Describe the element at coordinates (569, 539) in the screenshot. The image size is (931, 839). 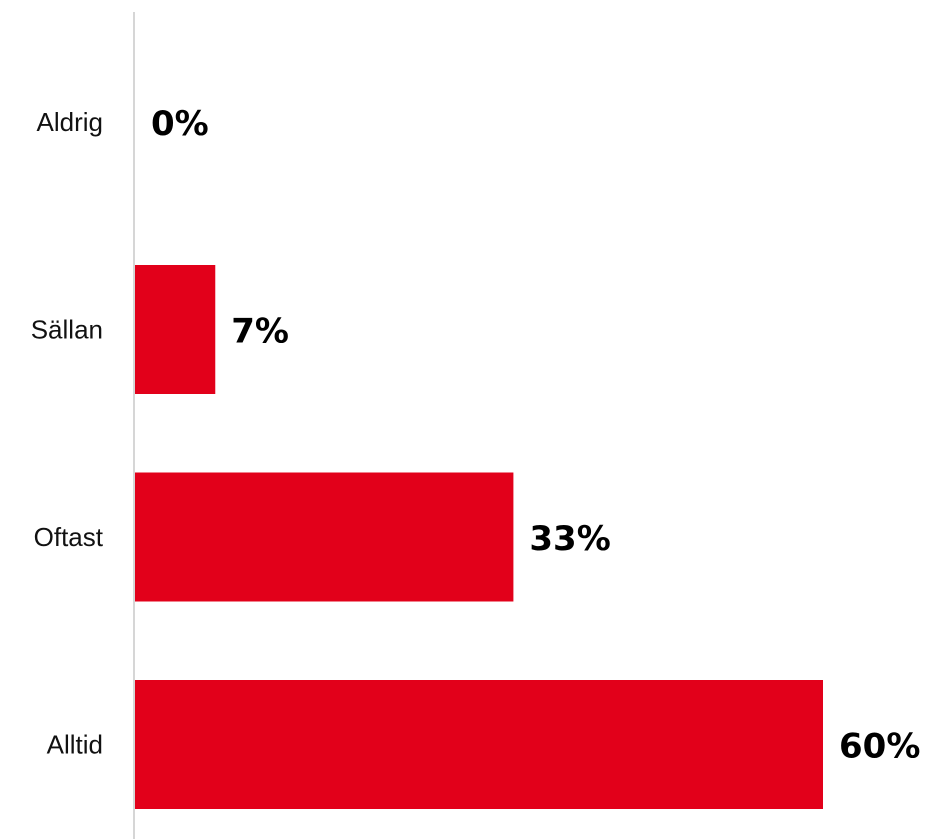
I see `data-label: 33%` at that location.